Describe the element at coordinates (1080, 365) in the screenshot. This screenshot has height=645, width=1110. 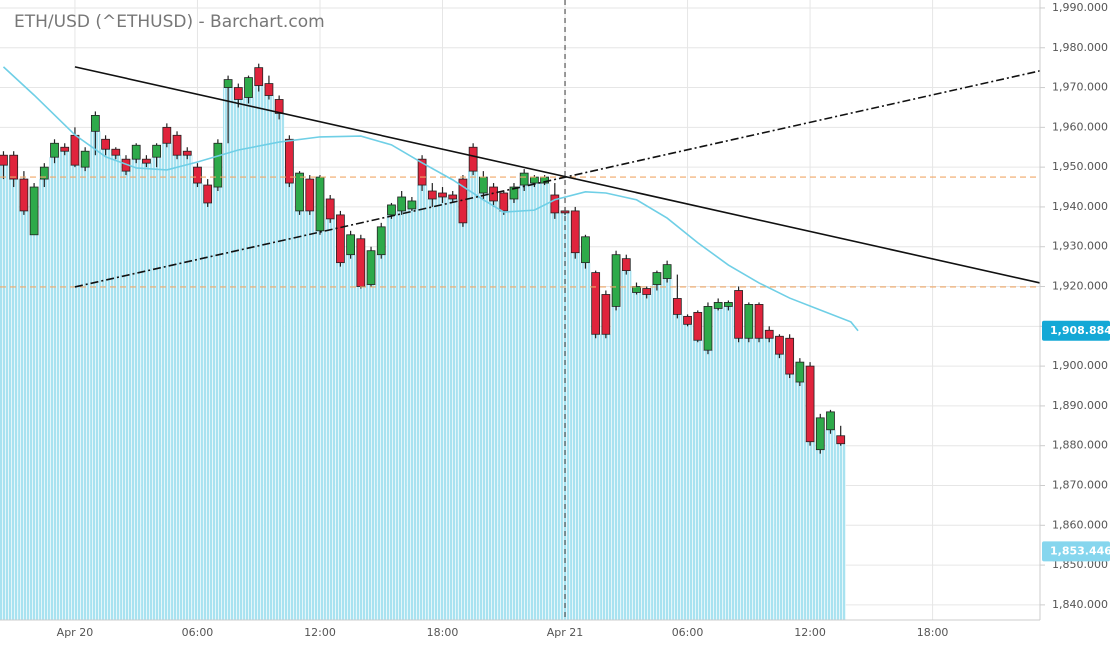
I see `y-tick-label: 1,900.000` at that location.